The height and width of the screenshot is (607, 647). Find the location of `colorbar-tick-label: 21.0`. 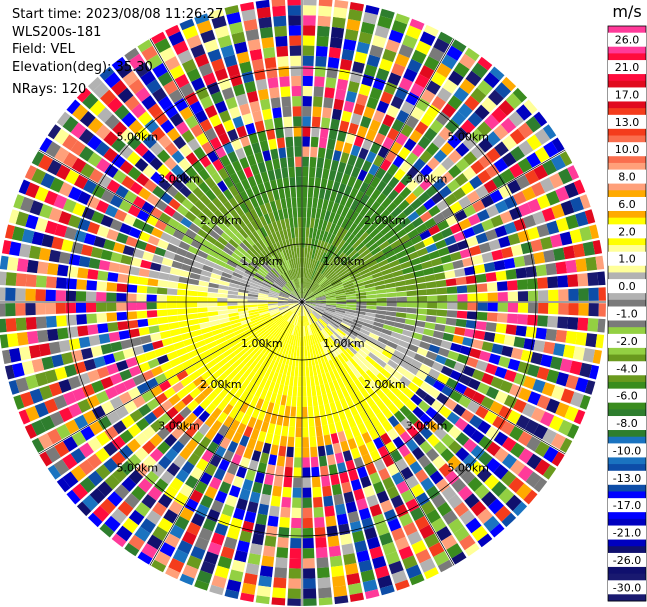

colorbar-tick-label: 21.0 is located at coordinates (627, 67).